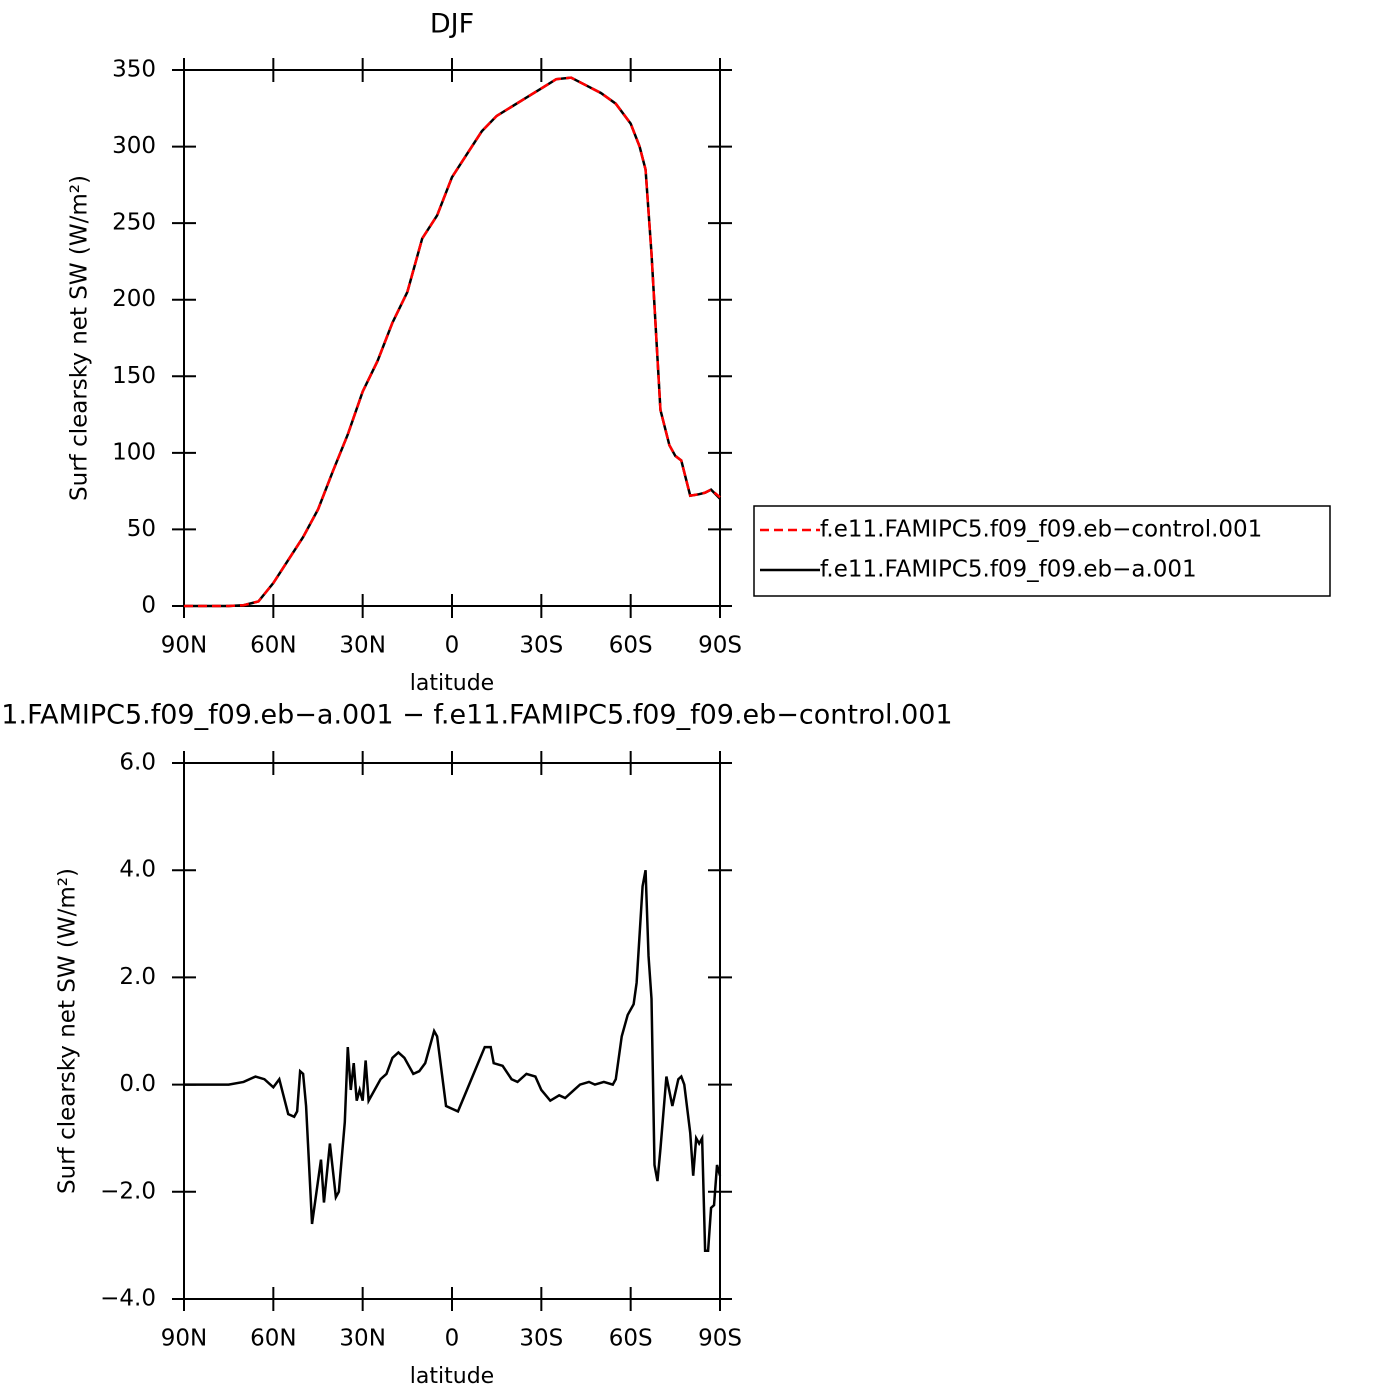 This screenshot has width=1397, height=1397. I want to click on y-tick-label: 300, so click(134, 146).